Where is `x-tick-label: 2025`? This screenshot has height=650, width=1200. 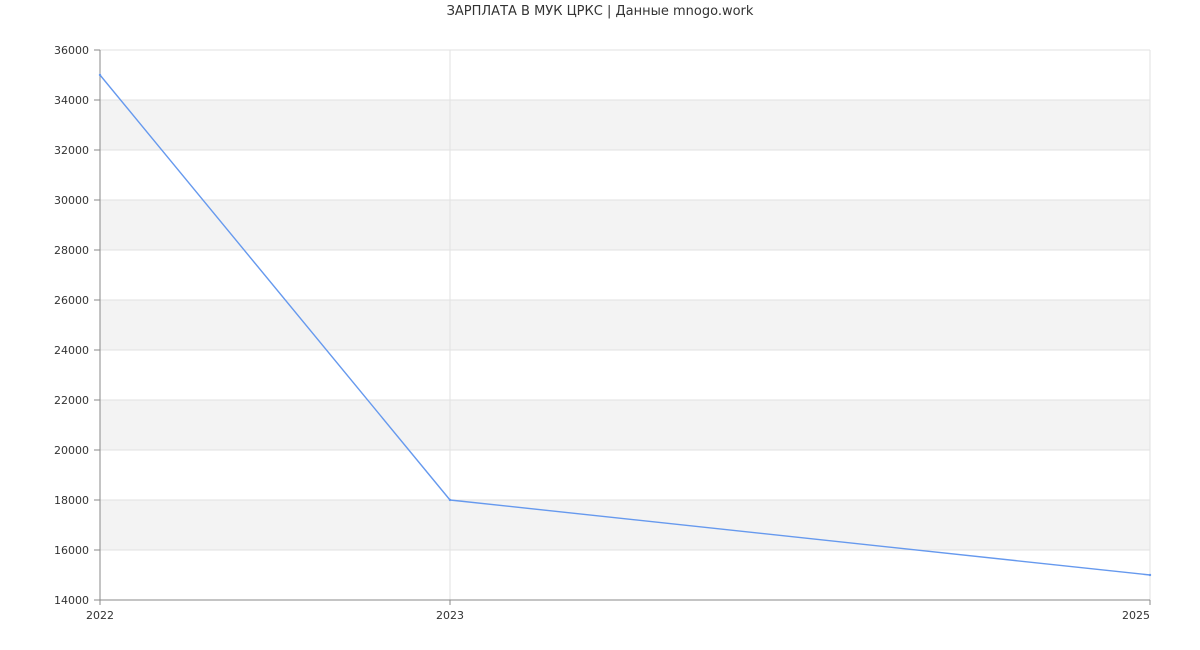
x-tick-label: 2025 is located at coordinates (1136, 615).